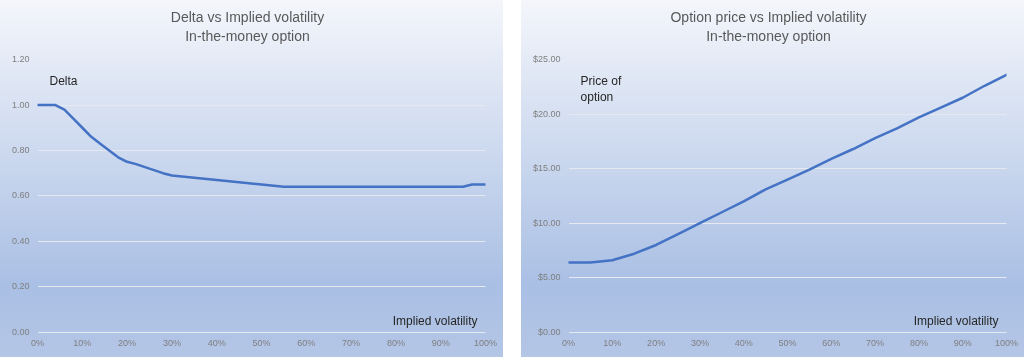  Describe the element at coordinates (20, 104) in the screenshot. I see `y-tick-label: 1.00` at that location.